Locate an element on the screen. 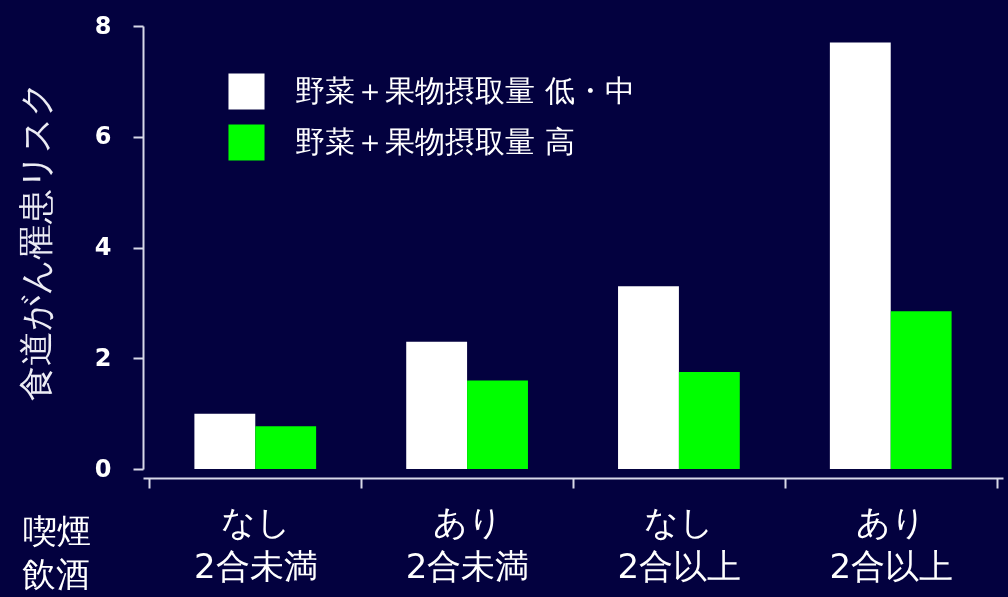 This screenshot has height=597, width=1008. x-tick-label: あり 2合以上 is located at coordinates (891, 543).